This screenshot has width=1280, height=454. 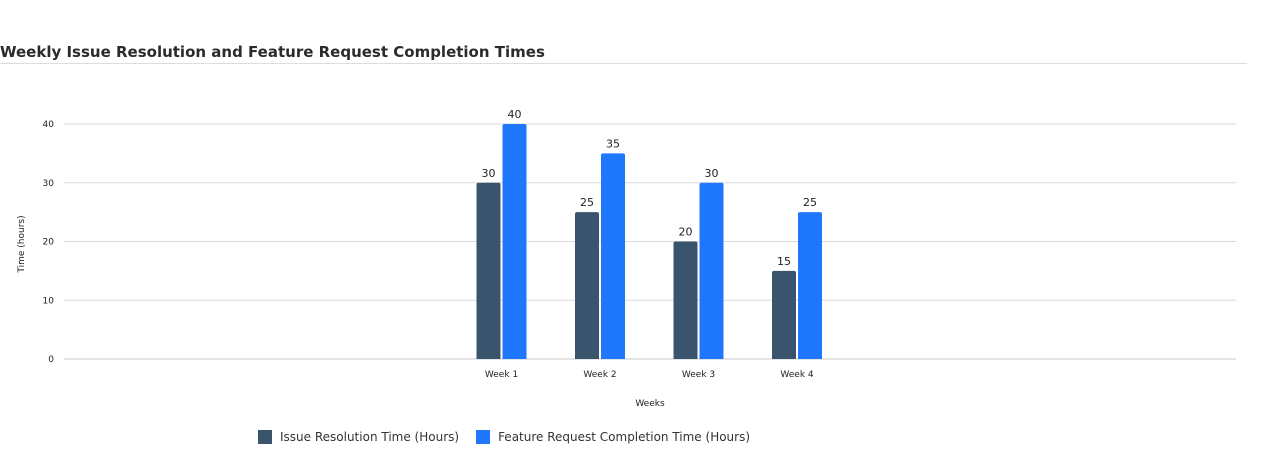 I want to click on legend-label: Feature Request Completion Time (Hours), so click(x=624, y=437).